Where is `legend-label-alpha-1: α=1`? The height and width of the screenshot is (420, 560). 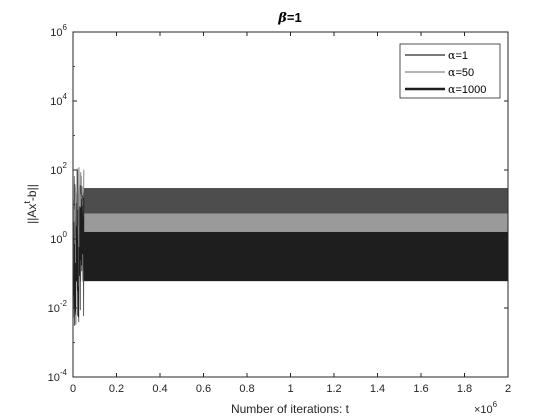
legend-label-alpha-1: α=1 is located at coordinates (458, 55).